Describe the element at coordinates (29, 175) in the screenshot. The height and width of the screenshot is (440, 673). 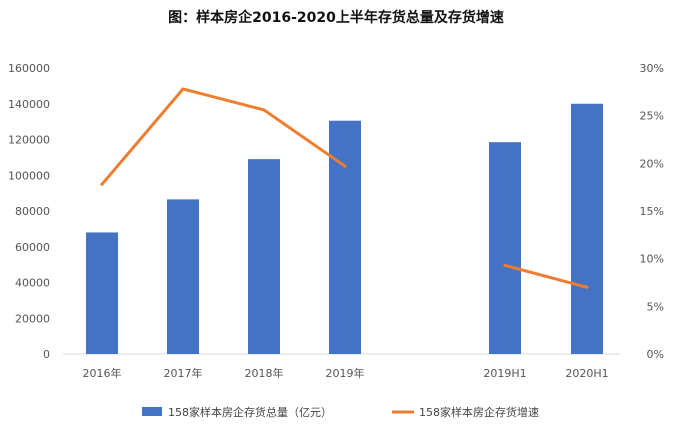
I see `left-axis-tick-label: 100000` at that location.